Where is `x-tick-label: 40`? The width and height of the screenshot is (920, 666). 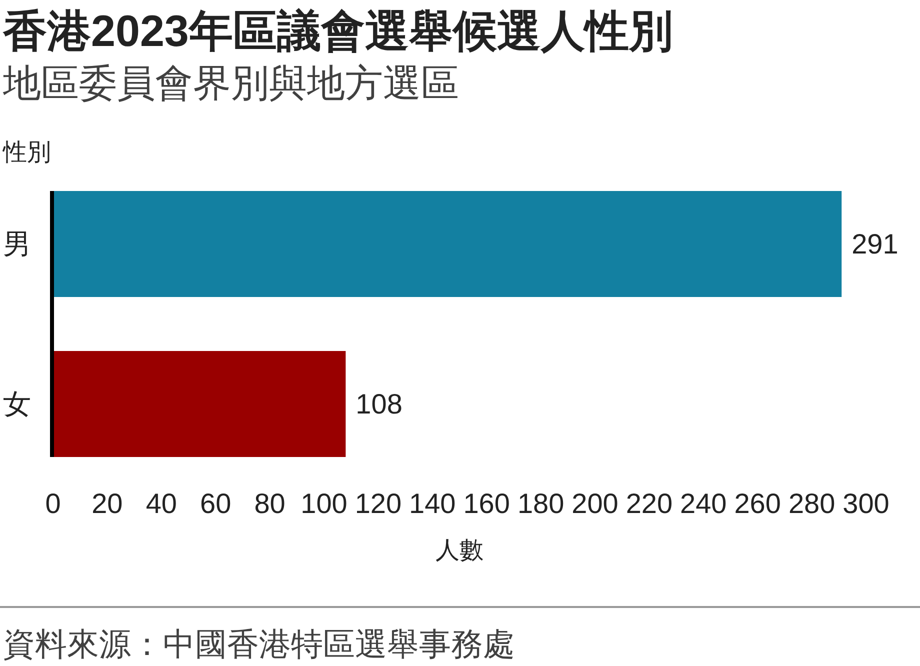
x-tick-label: 40 is located at coordinates (161, 503).